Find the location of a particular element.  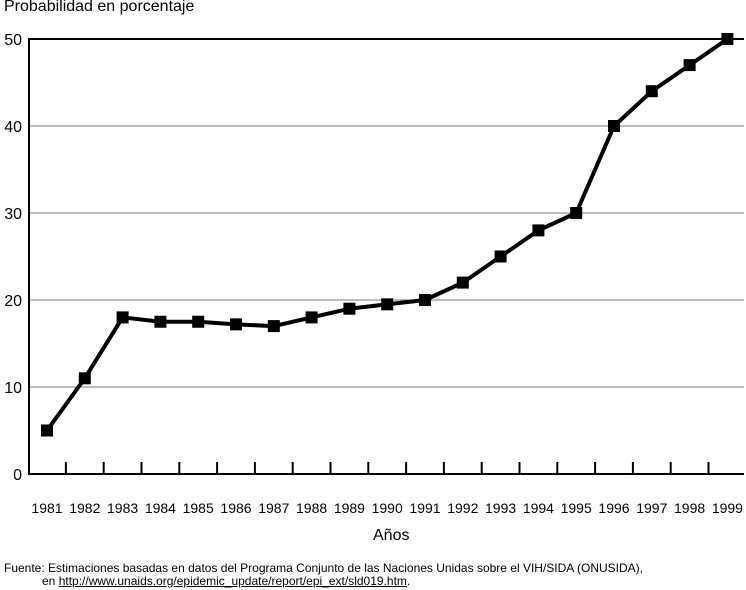

y-tick-label: 10 is located at coordinates (13, 388).